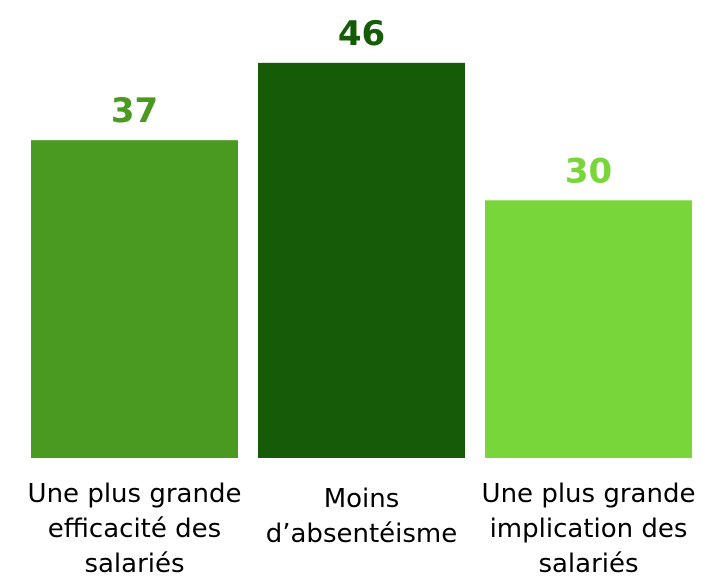 The width and height of the screenshot is (711, 584). I want to click on value-label: 46, so click(361, 34).